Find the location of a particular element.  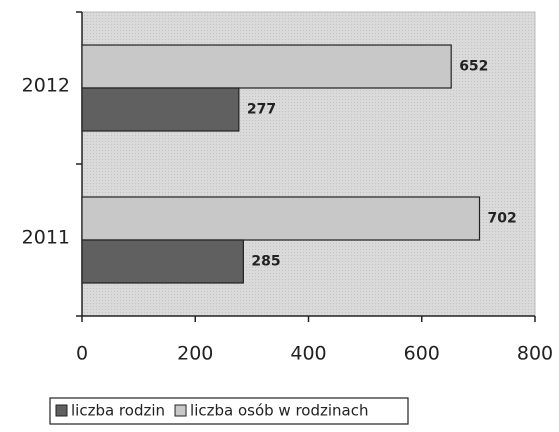

legend-box is located at coordinates (229, 411).